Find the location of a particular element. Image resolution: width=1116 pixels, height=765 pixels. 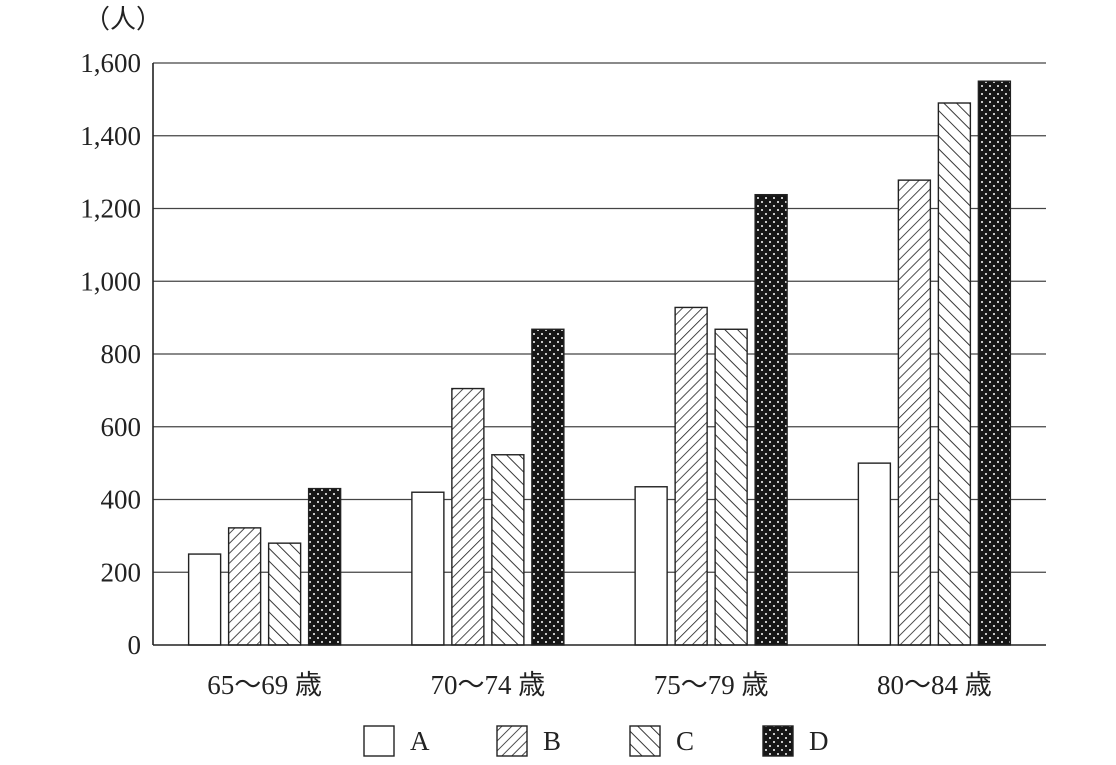

legend-label-d: D is located at coordinates (819, 741).